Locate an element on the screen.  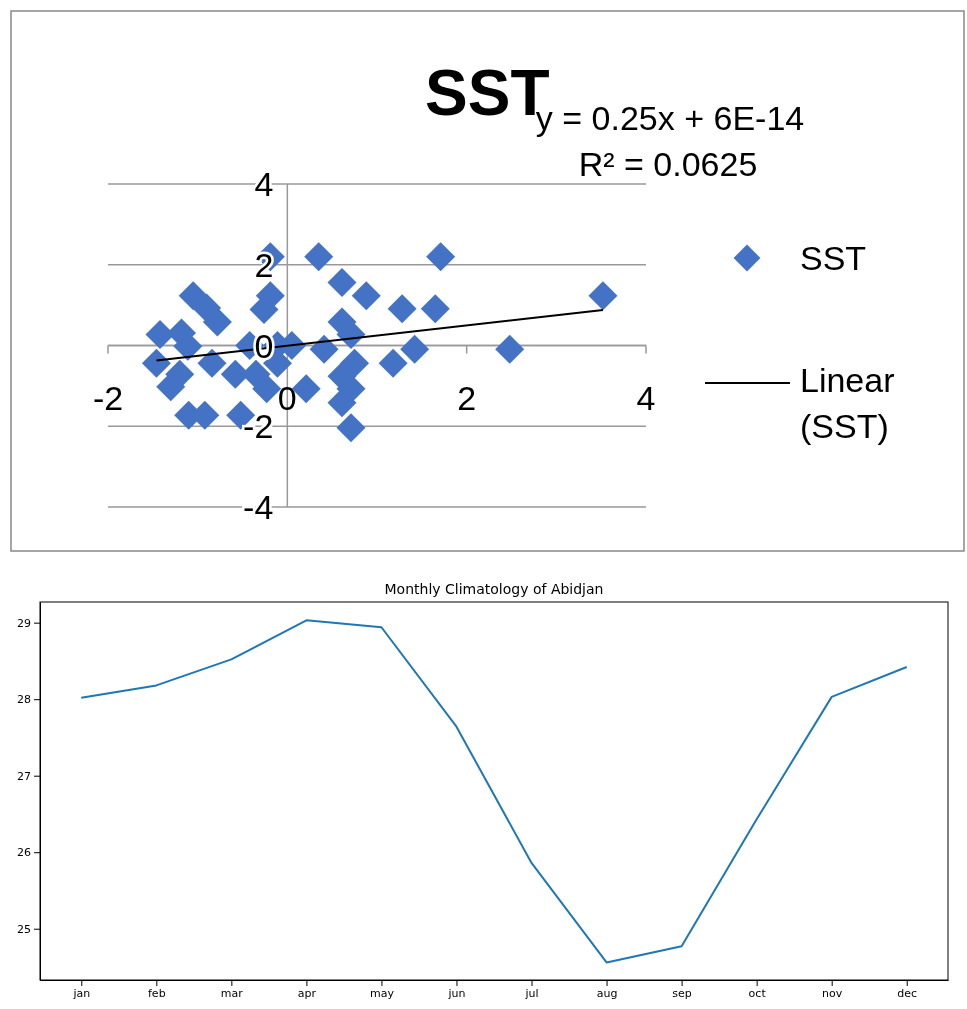
x-tick-label: jul is located at coordinates (531, 993).